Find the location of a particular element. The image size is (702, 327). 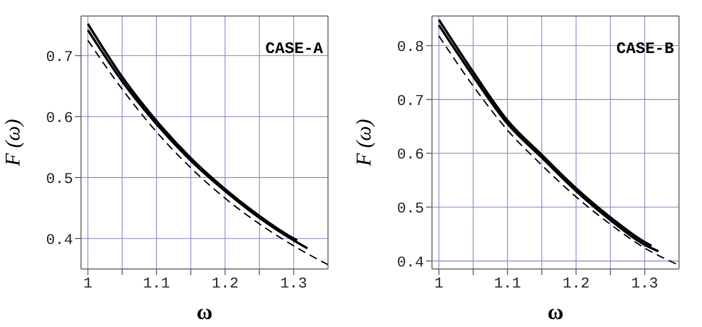

annotation: CASE-B is located at coordinates (645, 49).